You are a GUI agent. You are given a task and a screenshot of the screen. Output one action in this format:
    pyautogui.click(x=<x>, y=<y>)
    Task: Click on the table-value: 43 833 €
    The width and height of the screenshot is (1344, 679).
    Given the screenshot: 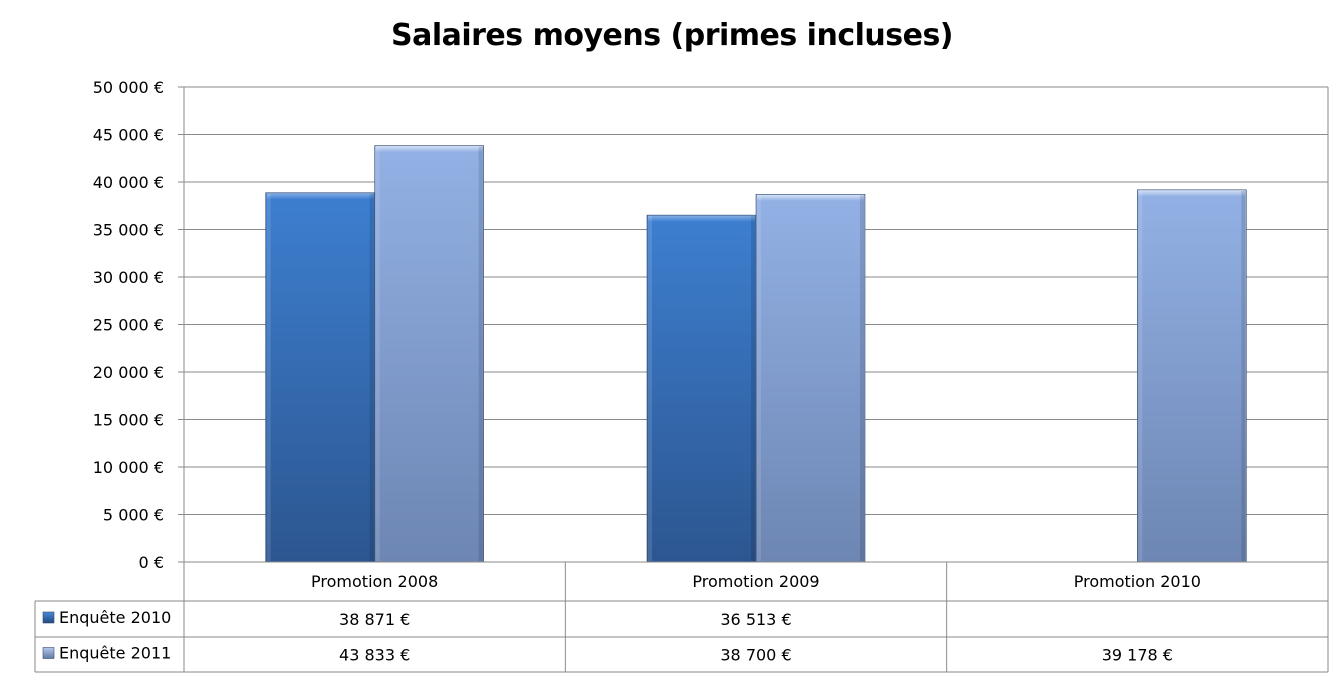 What is the action you would take?
    pyautogui.click(x=374, y=655)
    